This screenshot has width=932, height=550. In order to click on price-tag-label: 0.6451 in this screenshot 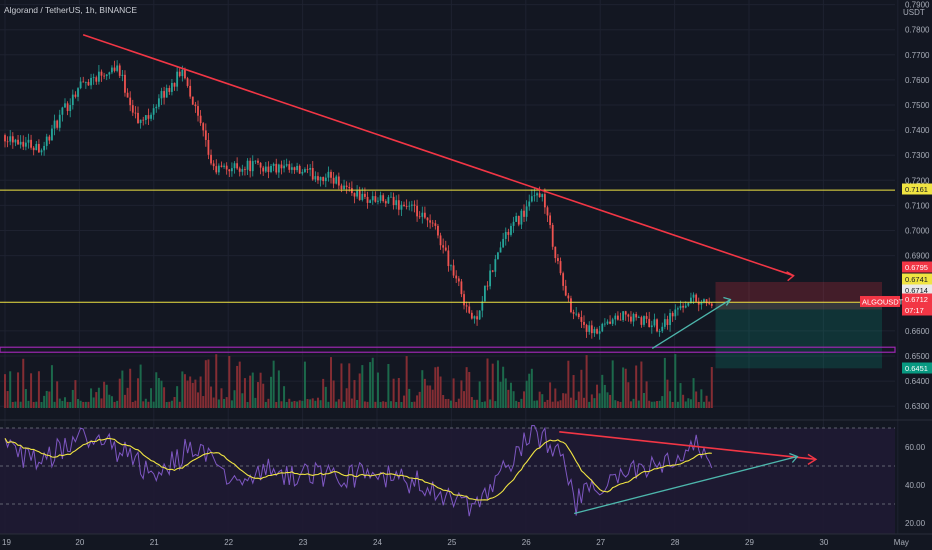, I will do `click(916, 368)`.